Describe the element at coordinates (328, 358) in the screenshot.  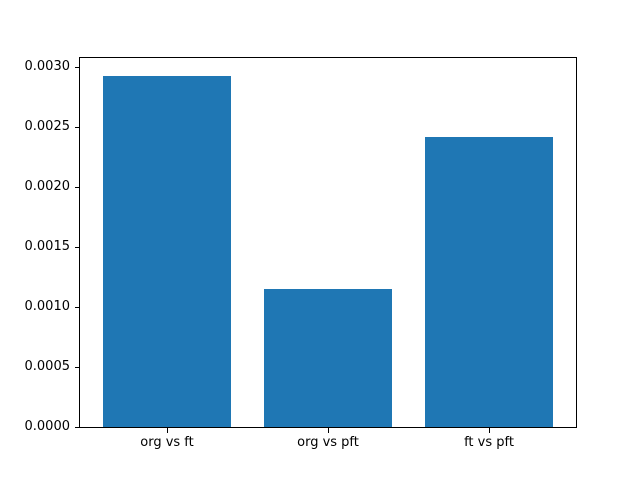
I see `bar-org-vs-pft` at that location.